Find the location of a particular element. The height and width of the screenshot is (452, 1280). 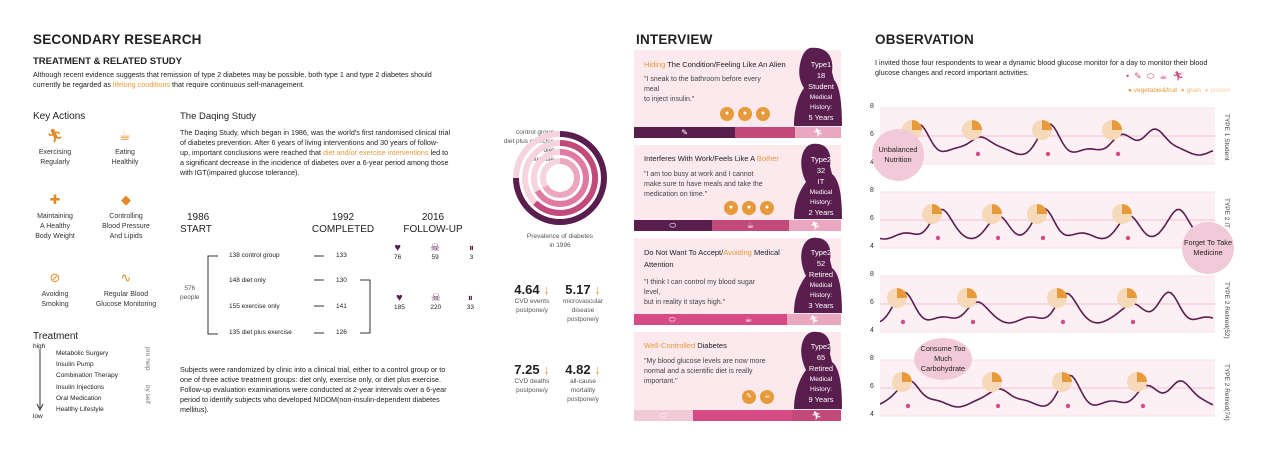

row2-y8: 8 is located at coordinates (872, 190).